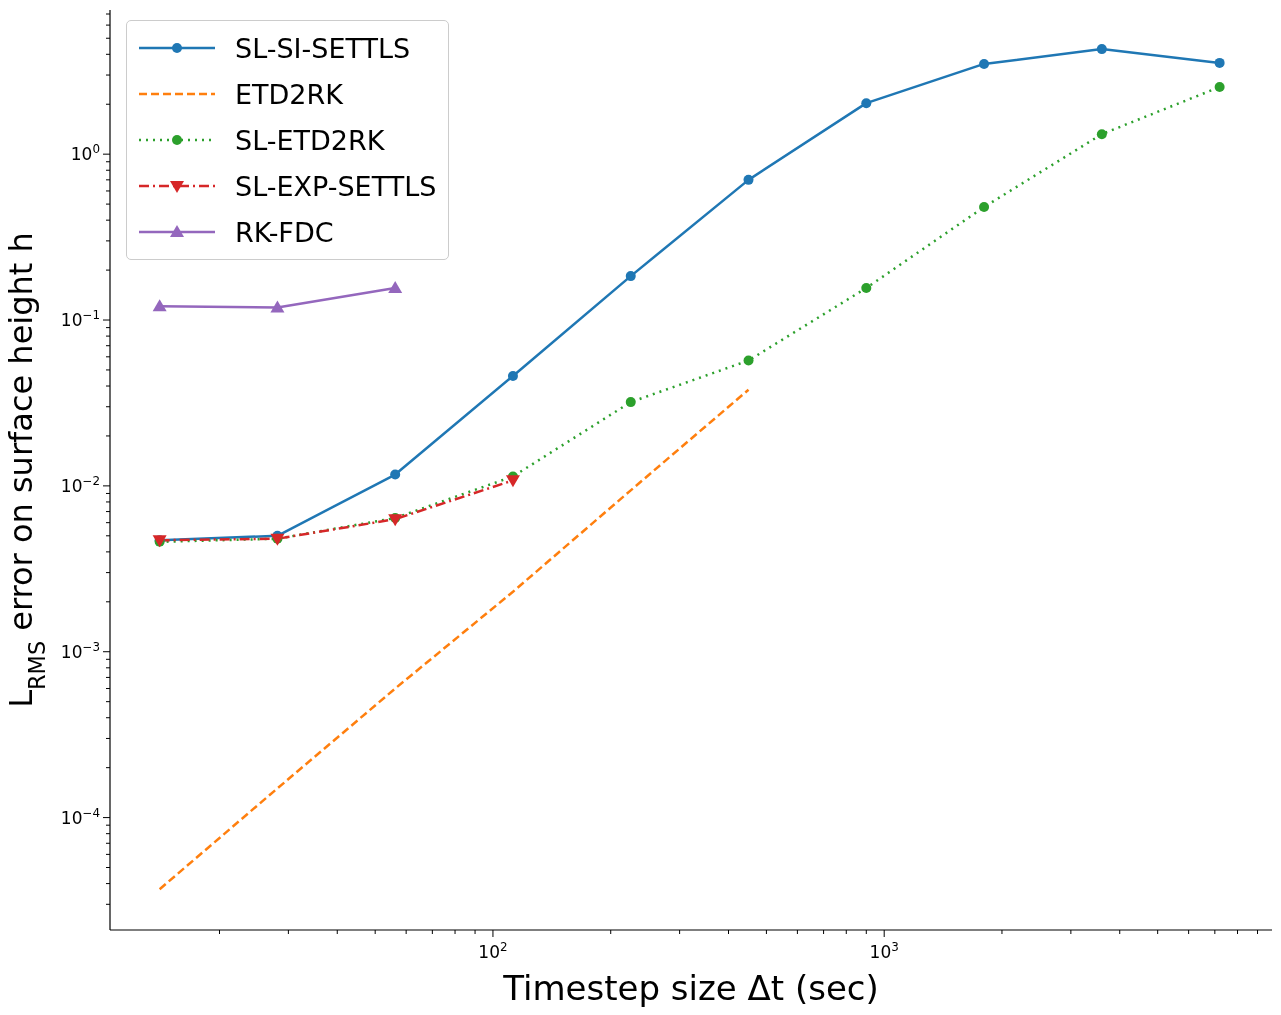 The width and height of the screenshot is (1281, 1015). I want to click on x-axis-title: Timestep size Δt (sec), so click(690, 988).